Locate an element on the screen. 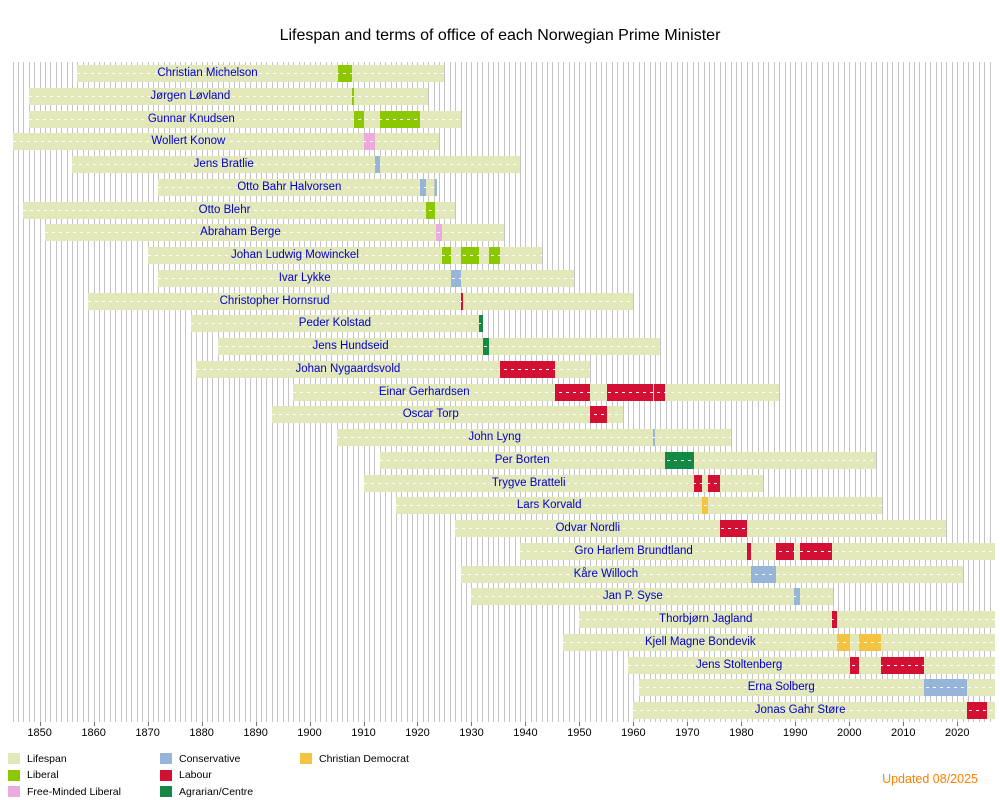  axis-year-label: 1890 is located at coordinates (255, 733).